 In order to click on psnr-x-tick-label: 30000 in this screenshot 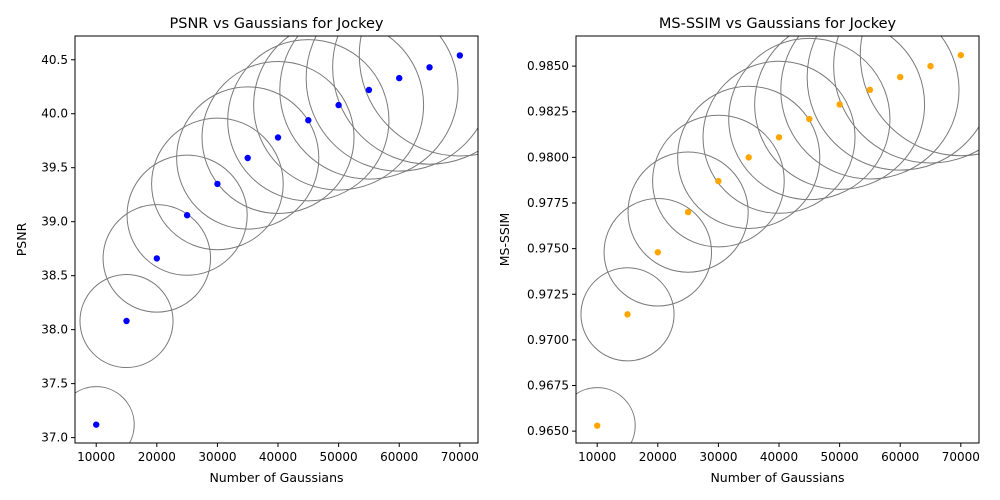, I will do `click(217, 457)`.